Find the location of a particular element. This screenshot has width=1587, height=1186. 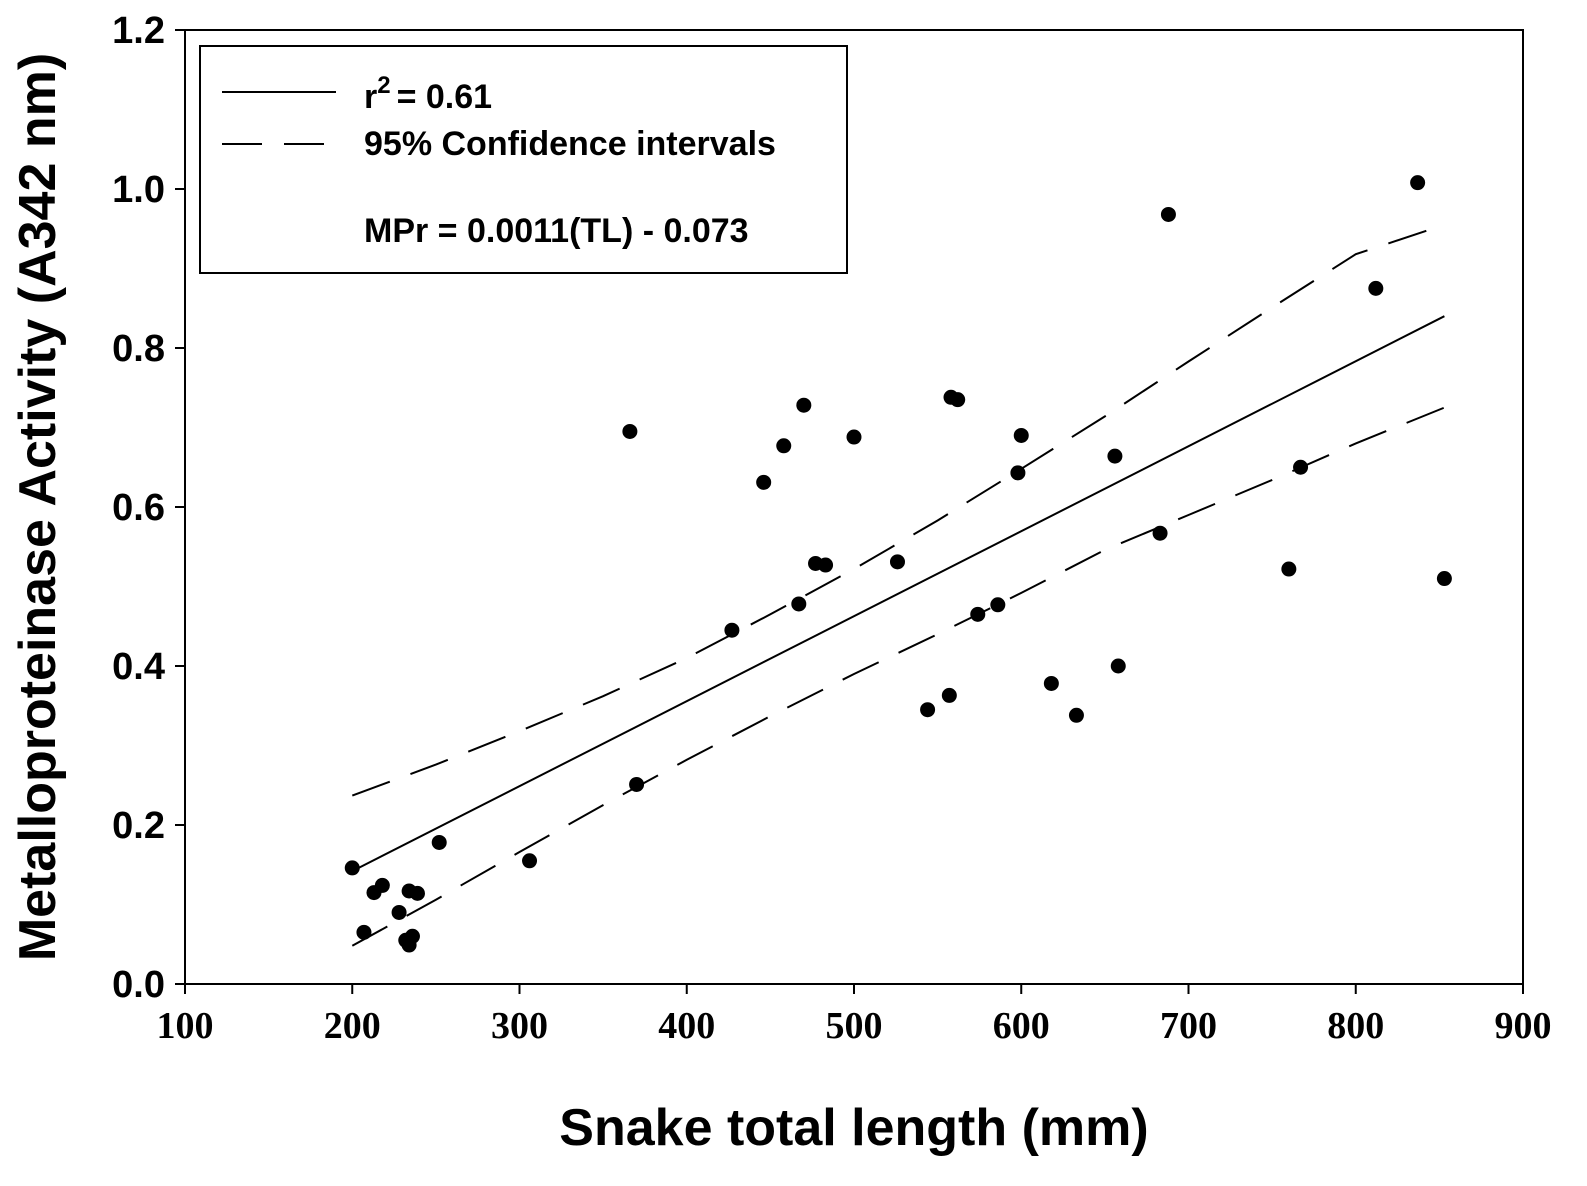

legend-r2-superscript: 2 is located at coordinates (383, 85).